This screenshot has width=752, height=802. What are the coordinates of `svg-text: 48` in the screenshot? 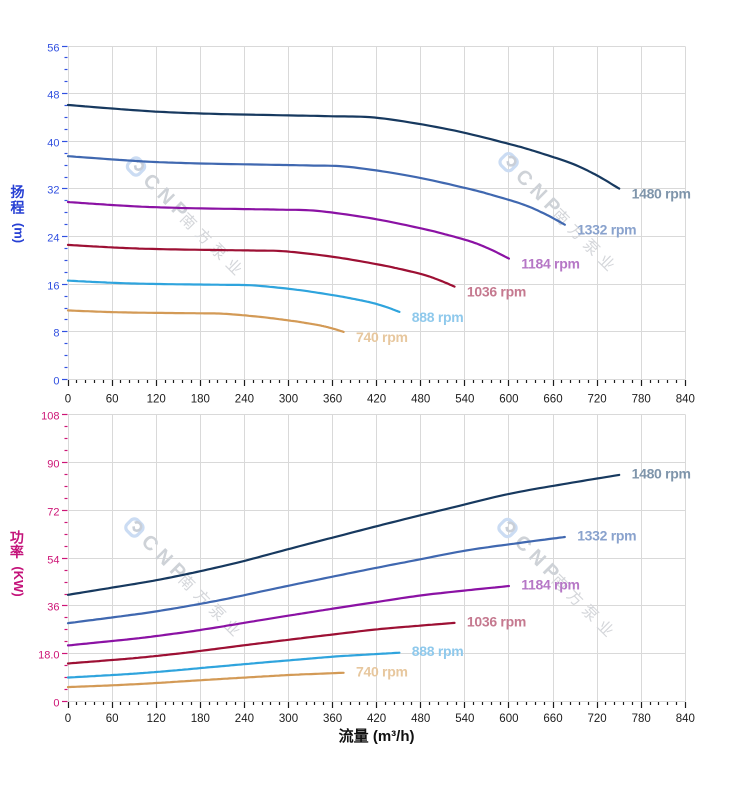 It's located at (53, 96).